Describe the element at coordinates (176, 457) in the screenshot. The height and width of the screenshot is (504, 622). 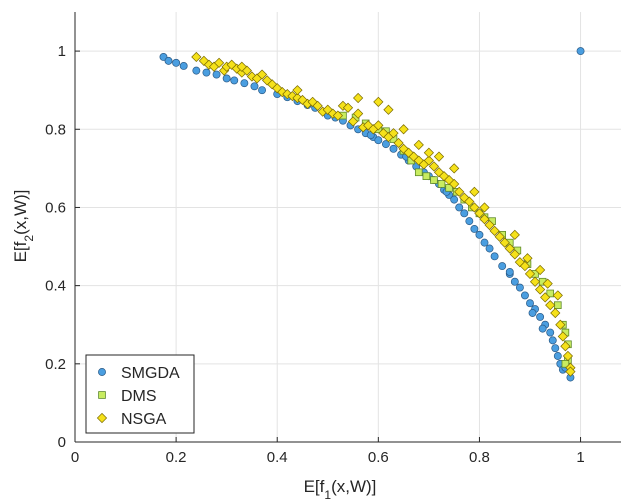
I see `x-tick-label: 0.2` at that location.